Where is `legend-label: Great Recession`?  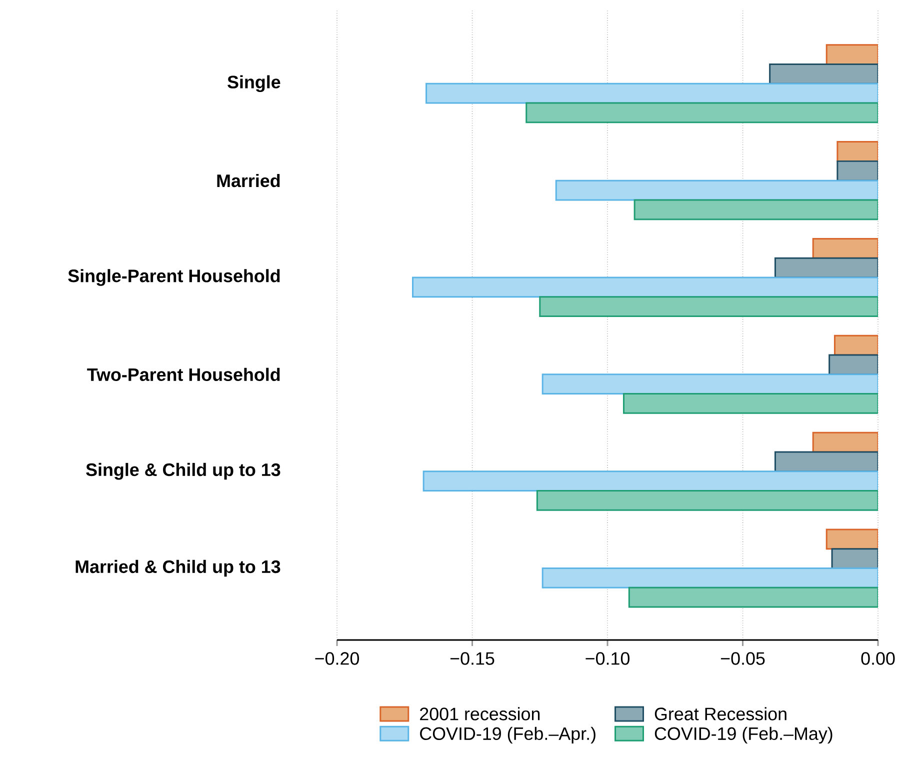
legend-label: Great Recession is located at coordinates (720, 713).